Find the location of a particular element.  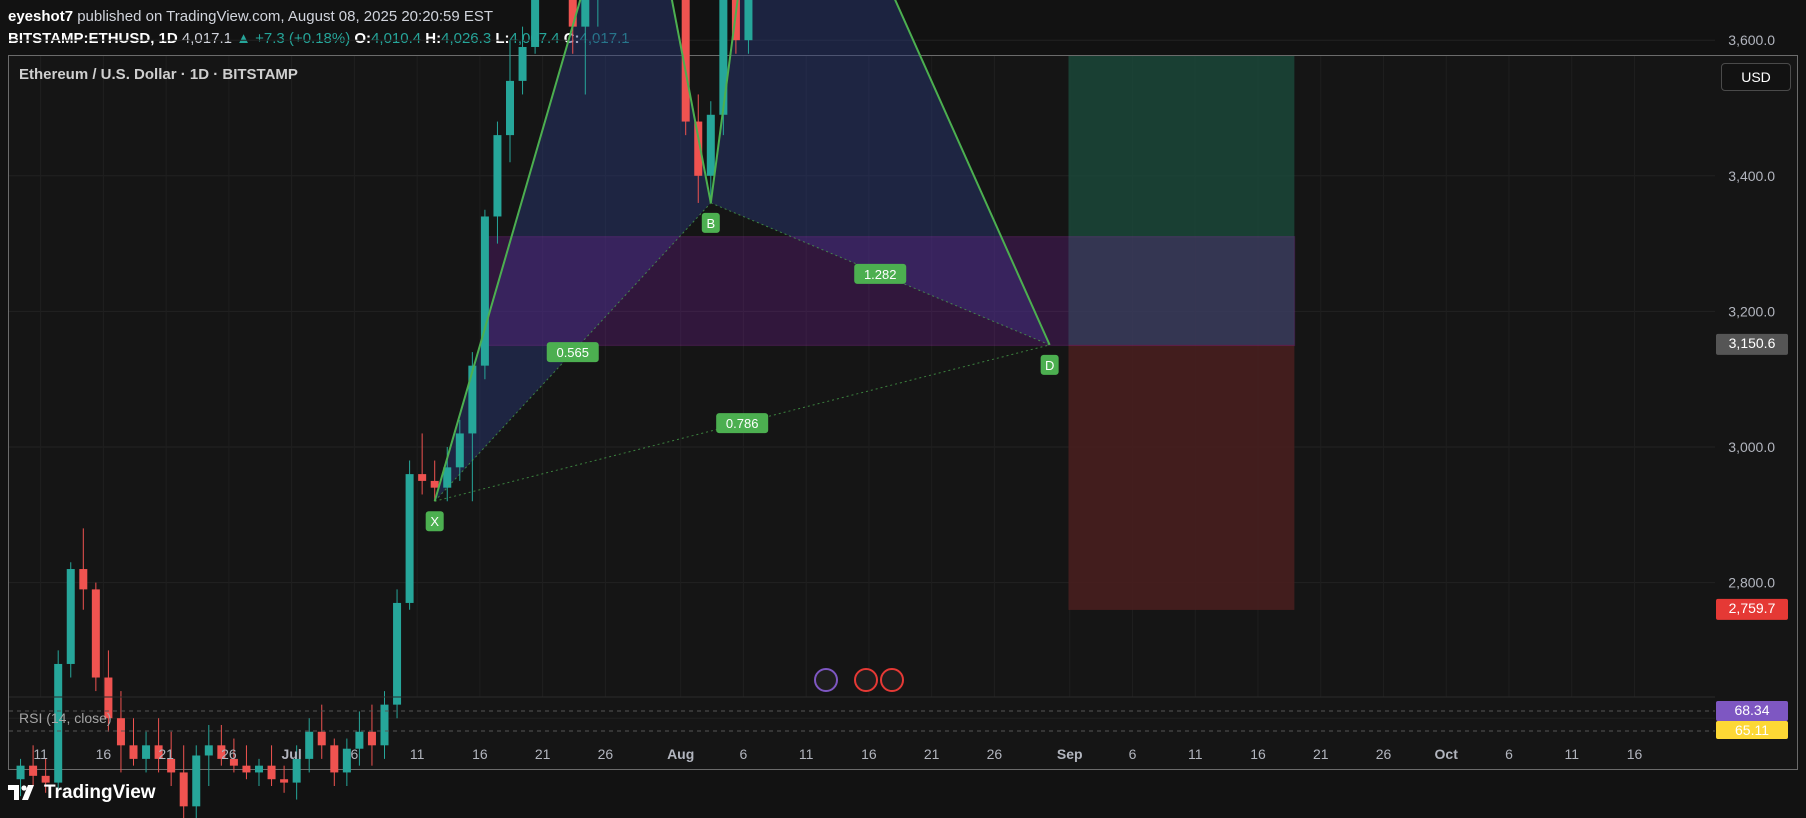

rsi-ma-tag-bg is located at coordinates (1752, 730).